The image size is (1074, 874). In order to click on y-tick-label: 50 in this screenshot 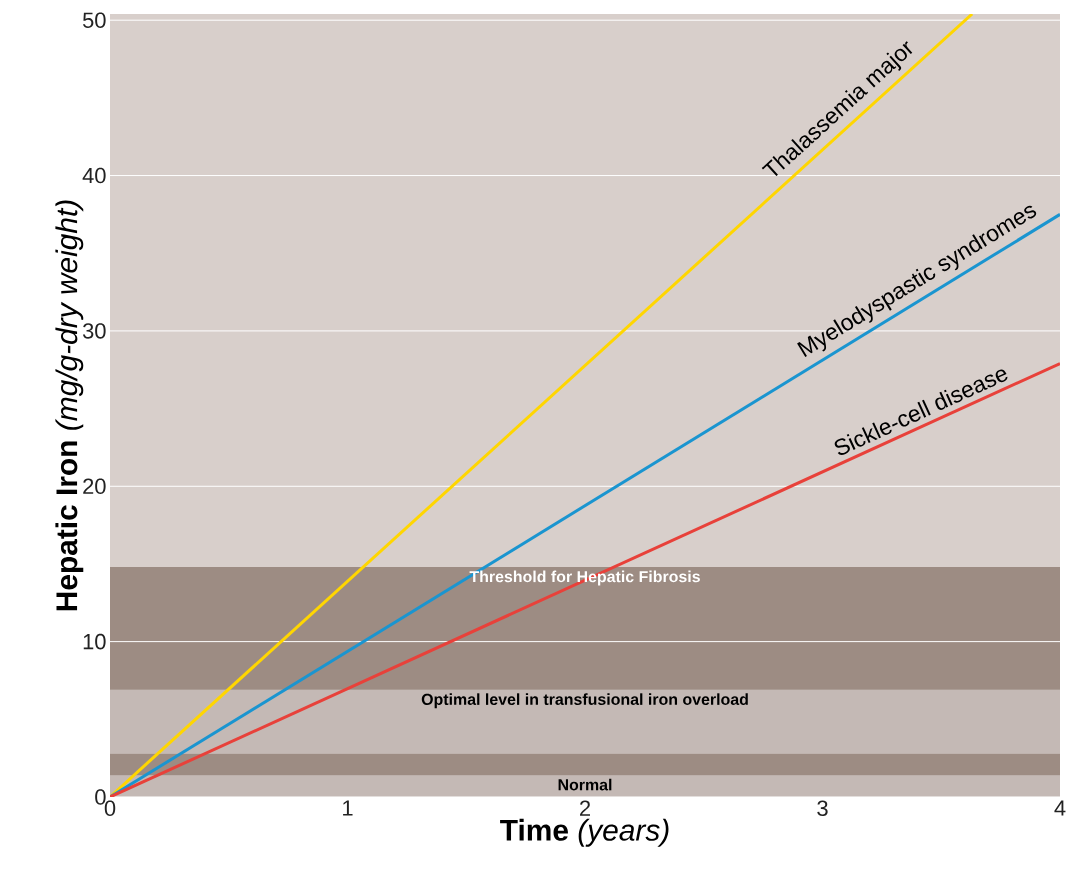, I will do `click(94, 20)`.